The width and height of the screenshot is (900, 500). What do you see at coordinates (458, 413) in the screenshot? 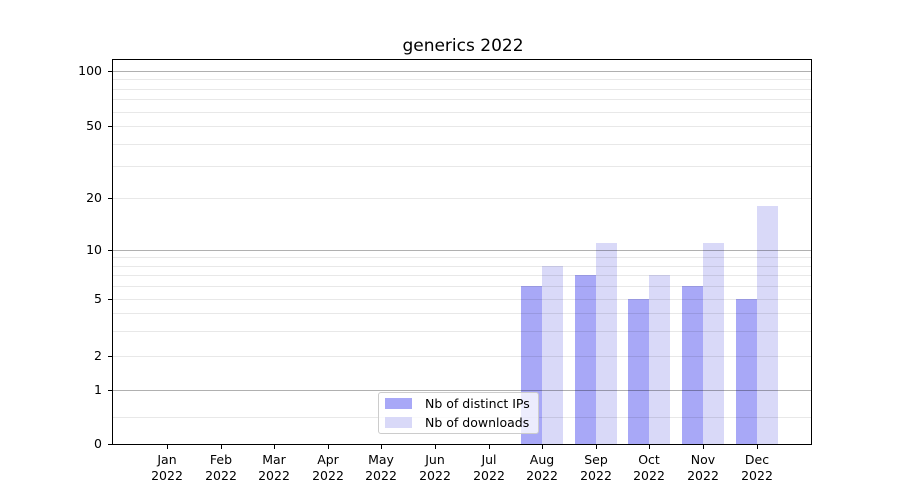
I see `legend: Nb of distinct IPs Nb of downloads` at bounding box center [458, 413].